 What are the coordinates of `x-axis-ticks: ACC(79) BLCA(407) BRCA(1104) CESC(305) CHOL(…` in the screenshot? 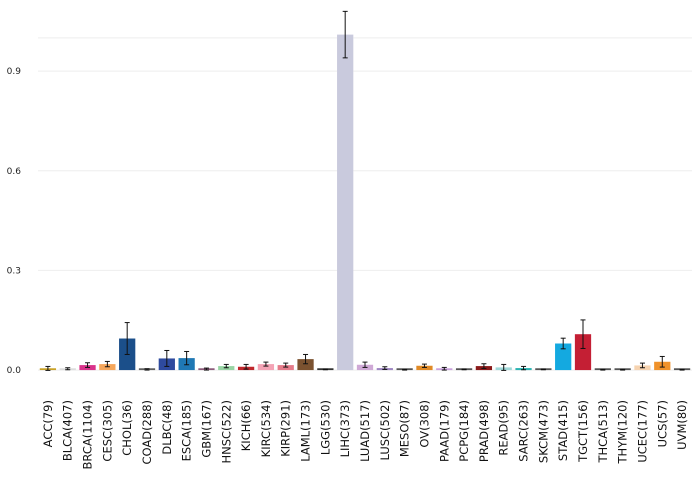 It's located at (365, 434).